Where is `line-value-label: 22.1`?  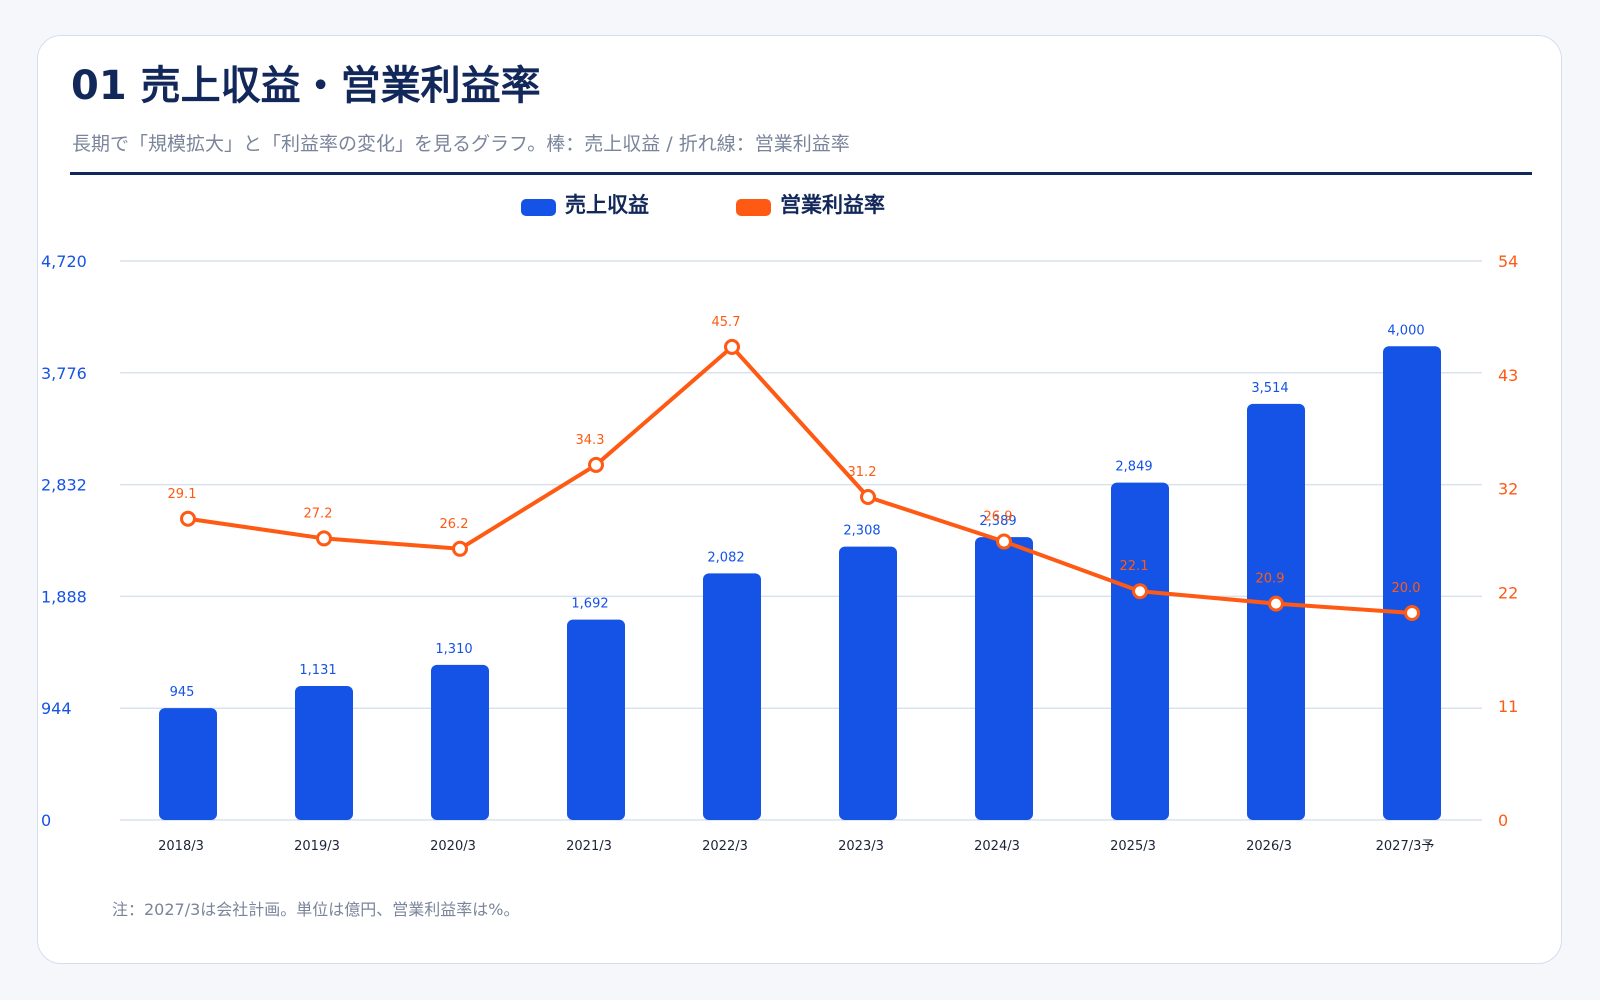 line-value-label: 22.1 is located at coordinates (1134, 566).